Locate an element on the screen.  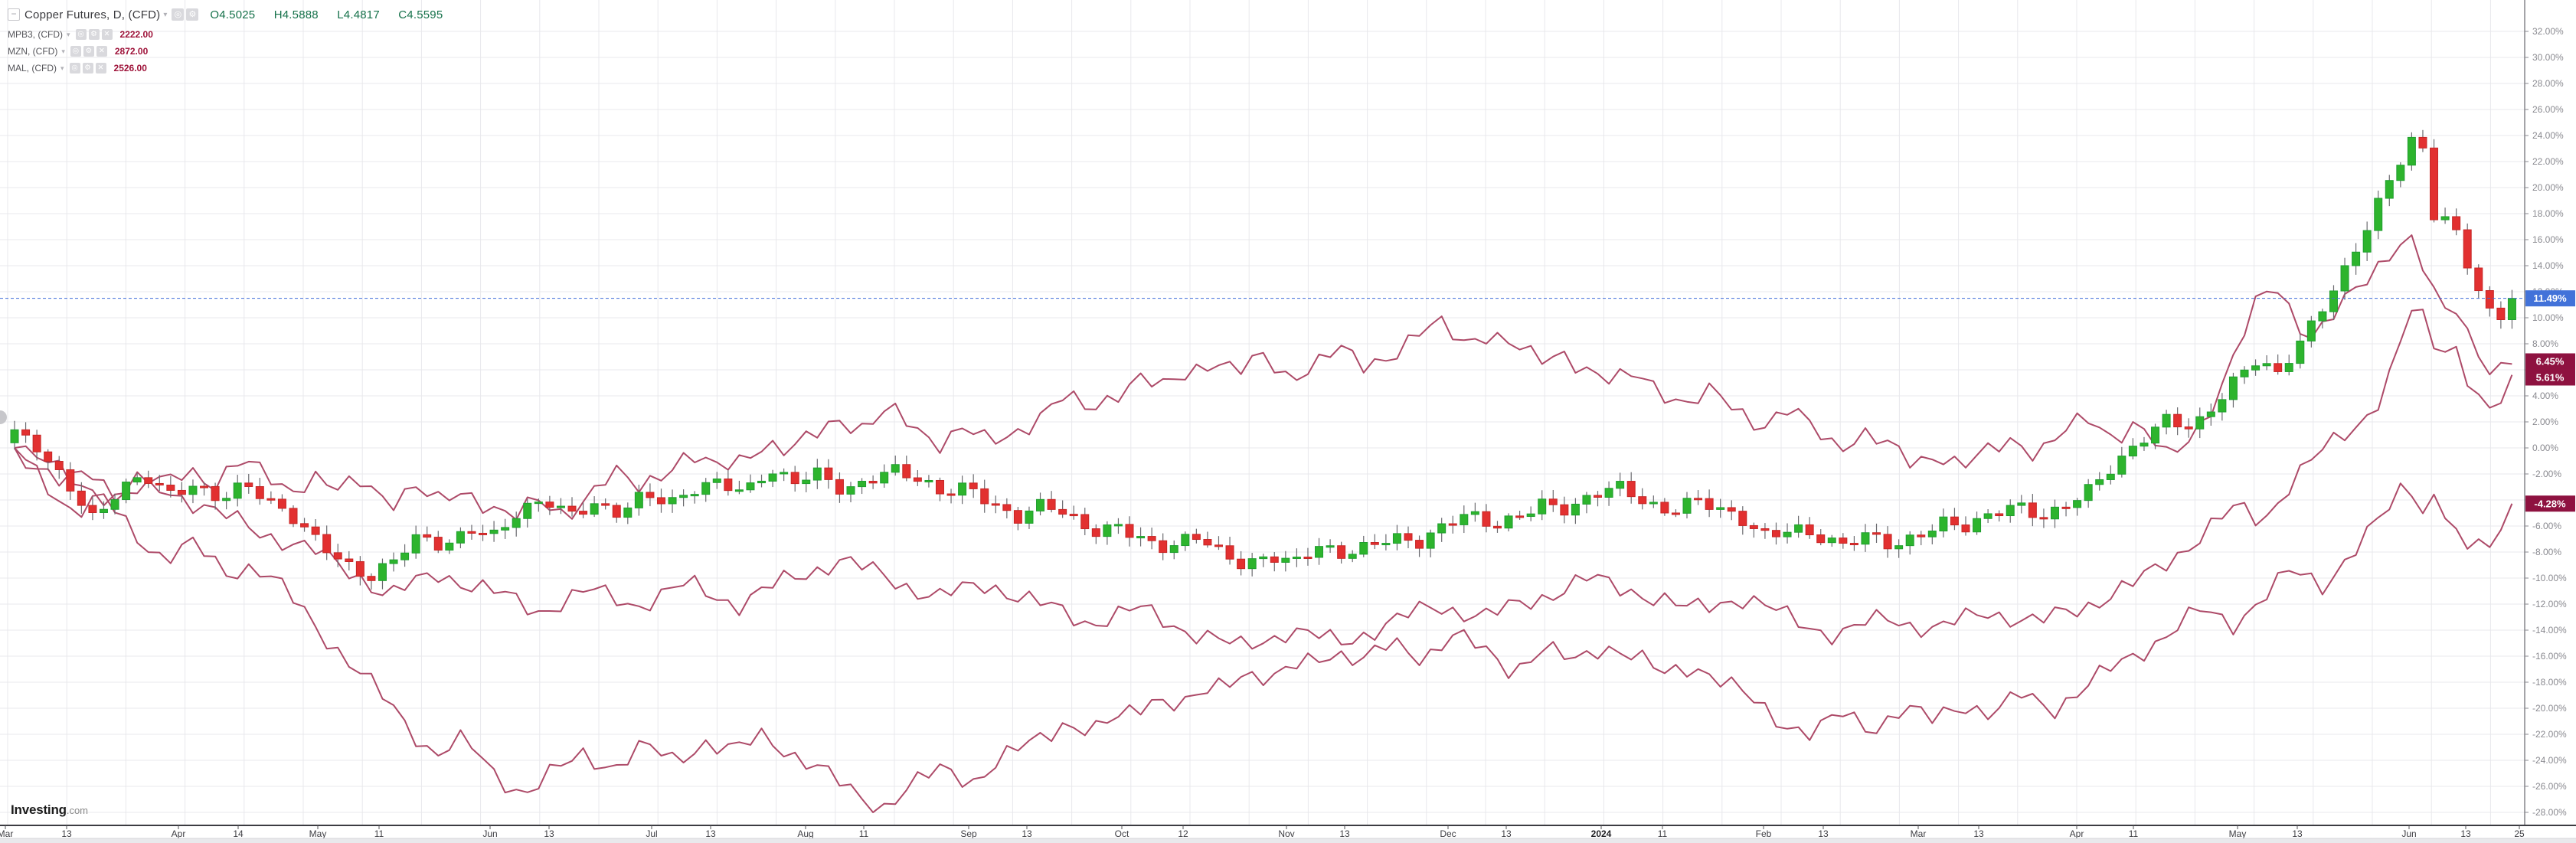
x-axis-label: 14 is located at coordinates (239, 833).